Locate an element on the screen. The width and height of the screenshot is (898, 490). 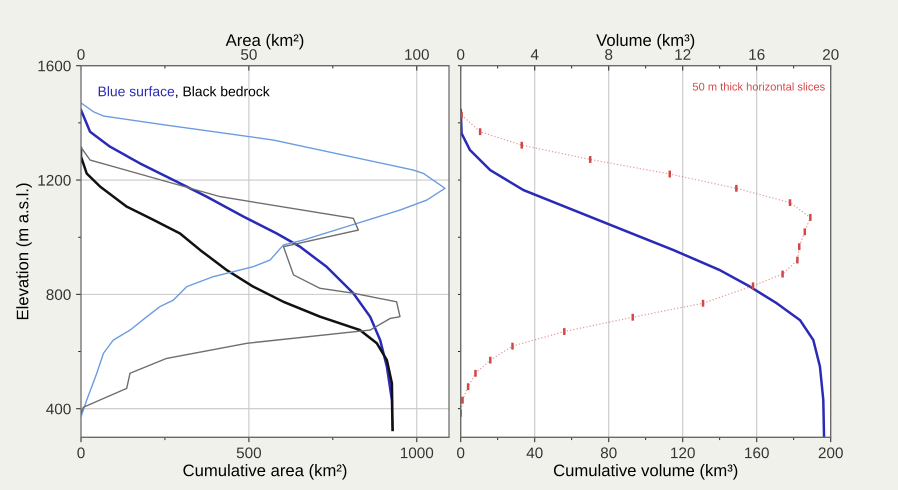
x-tick-label: 200 is located at coordinates (830, 452).